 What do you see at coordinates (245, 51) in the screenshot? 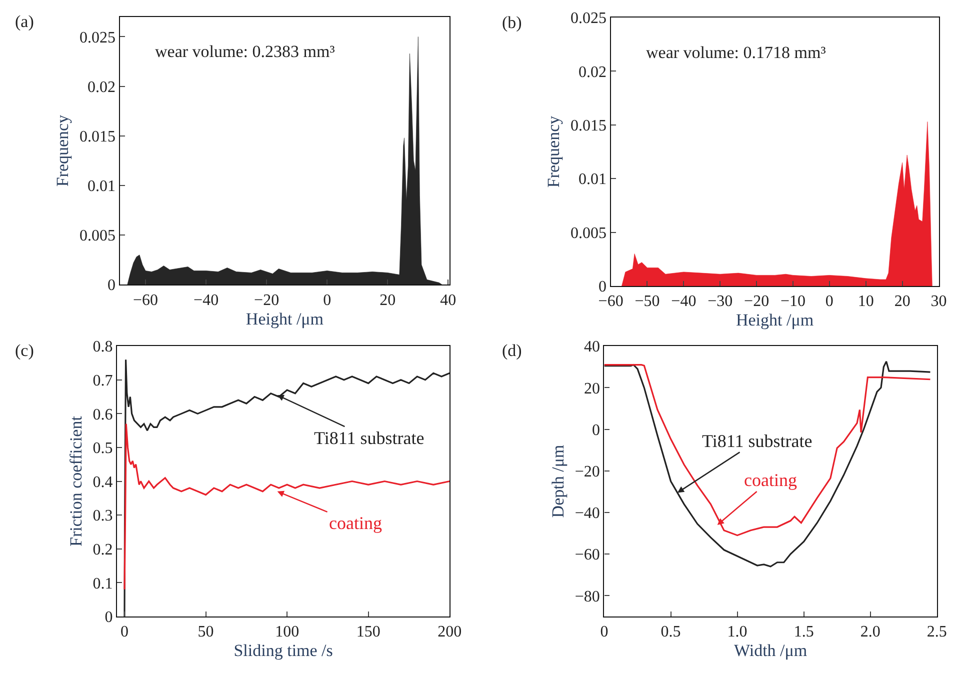
I see `annotation: wear volume: 0.2383 mm³` at bounding box center [245, 51].